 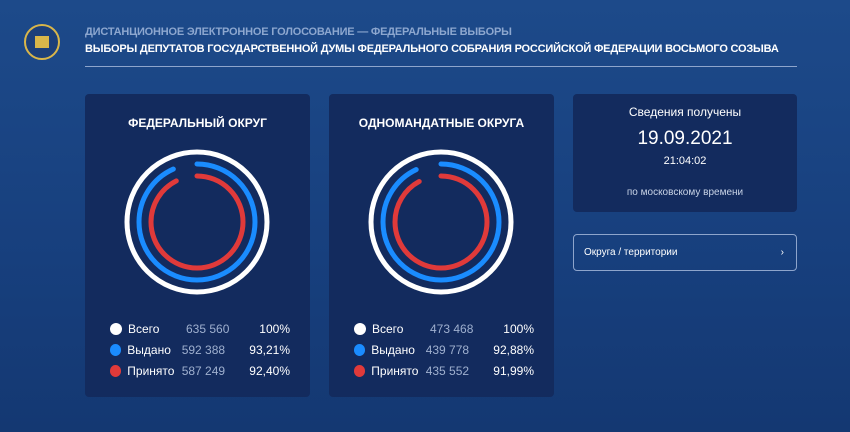 I want to click on legend-percent: 92,88%, so click(x=513, y=349).